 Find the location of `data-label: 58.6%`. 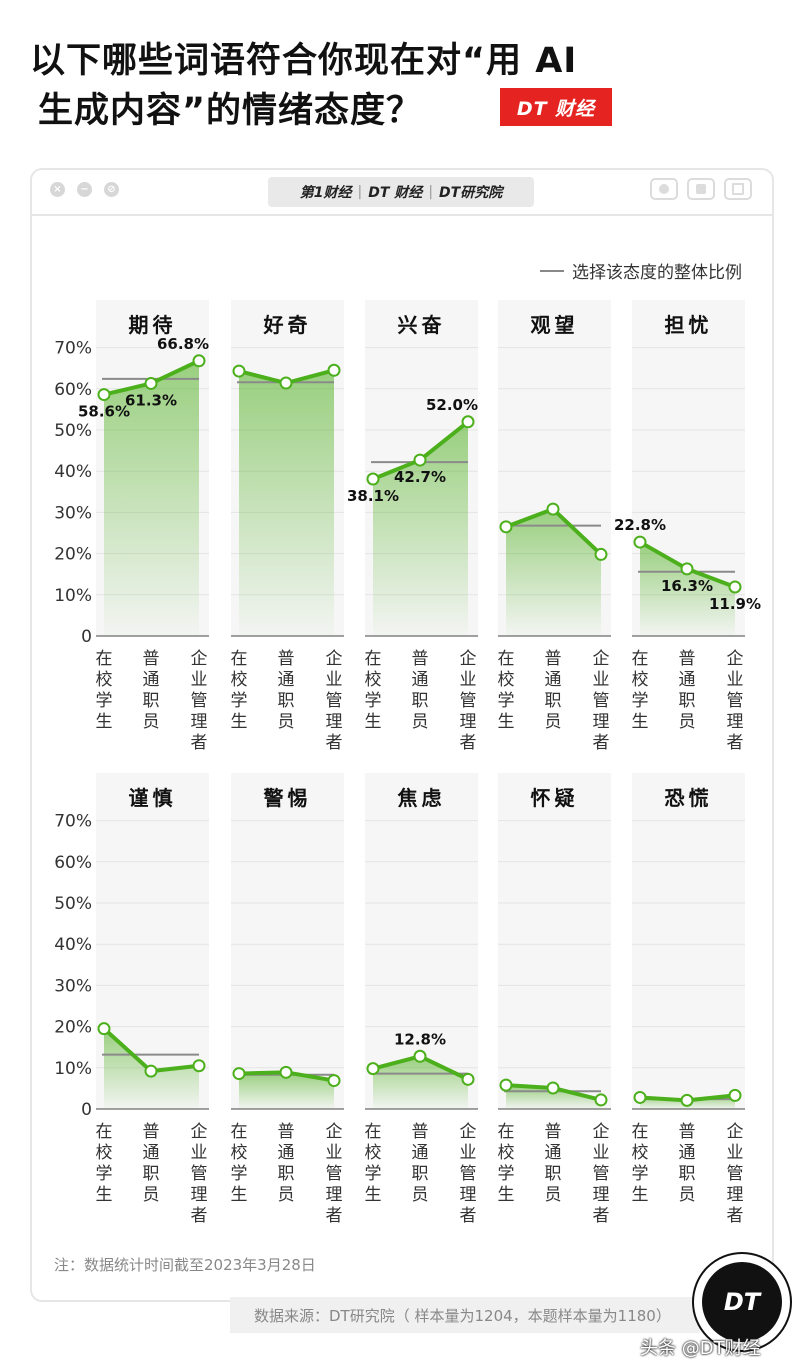

data-label: 58.6% is located at coordinates (104, 412).